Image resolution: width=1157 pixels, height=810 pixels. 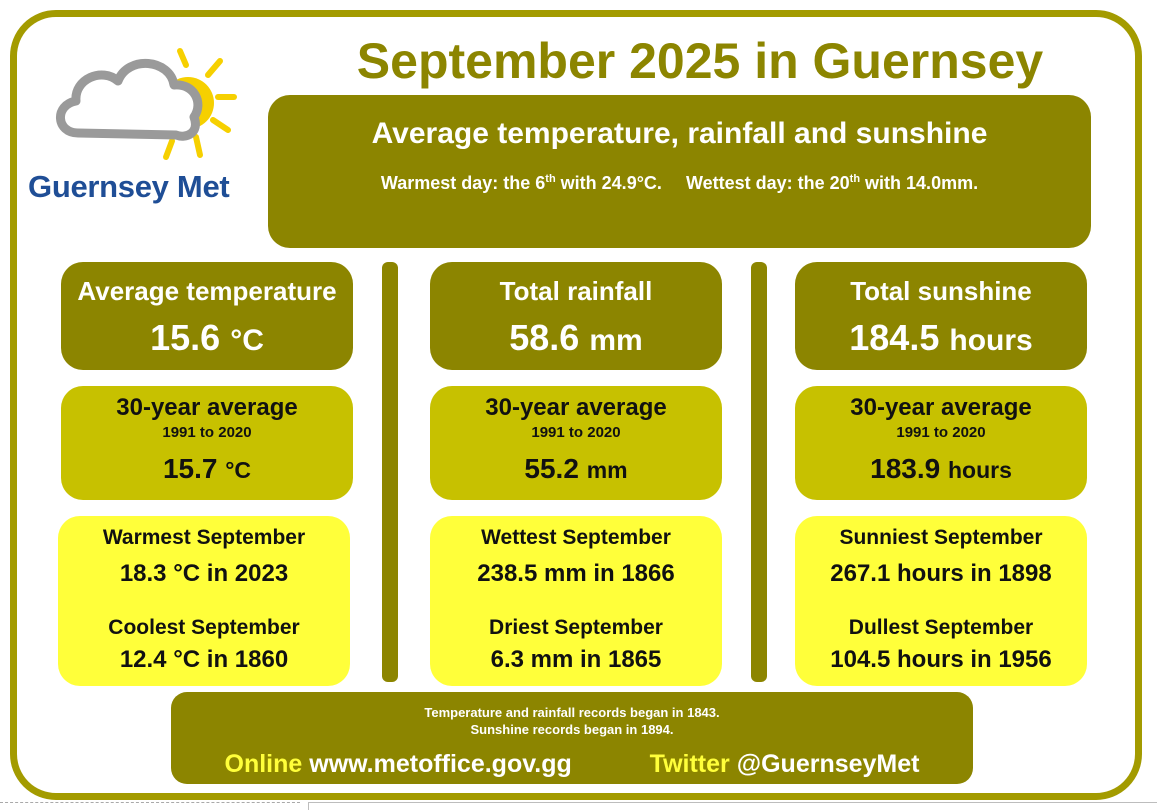 What do you see at coordinates (700, 61) in the screenshot?
I see `page-title: September 2025 in Guernsey` at bounding box center [700, 61].